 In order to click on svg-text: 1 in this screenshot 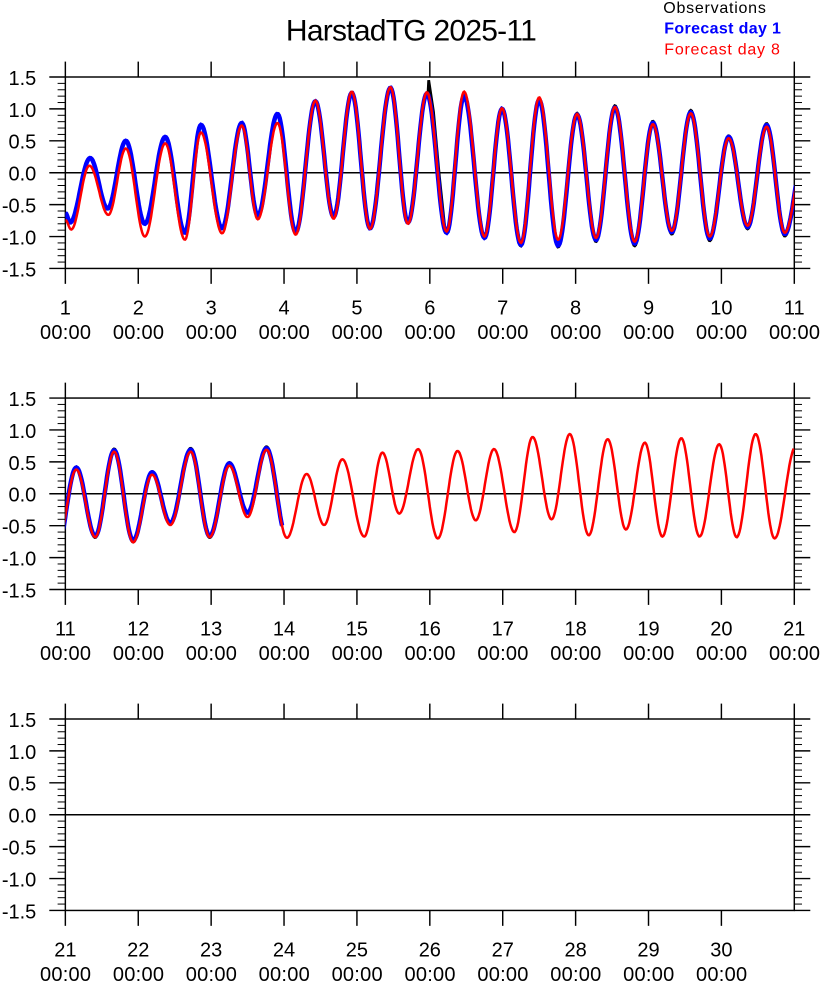, I will do `click(65, 308)`.